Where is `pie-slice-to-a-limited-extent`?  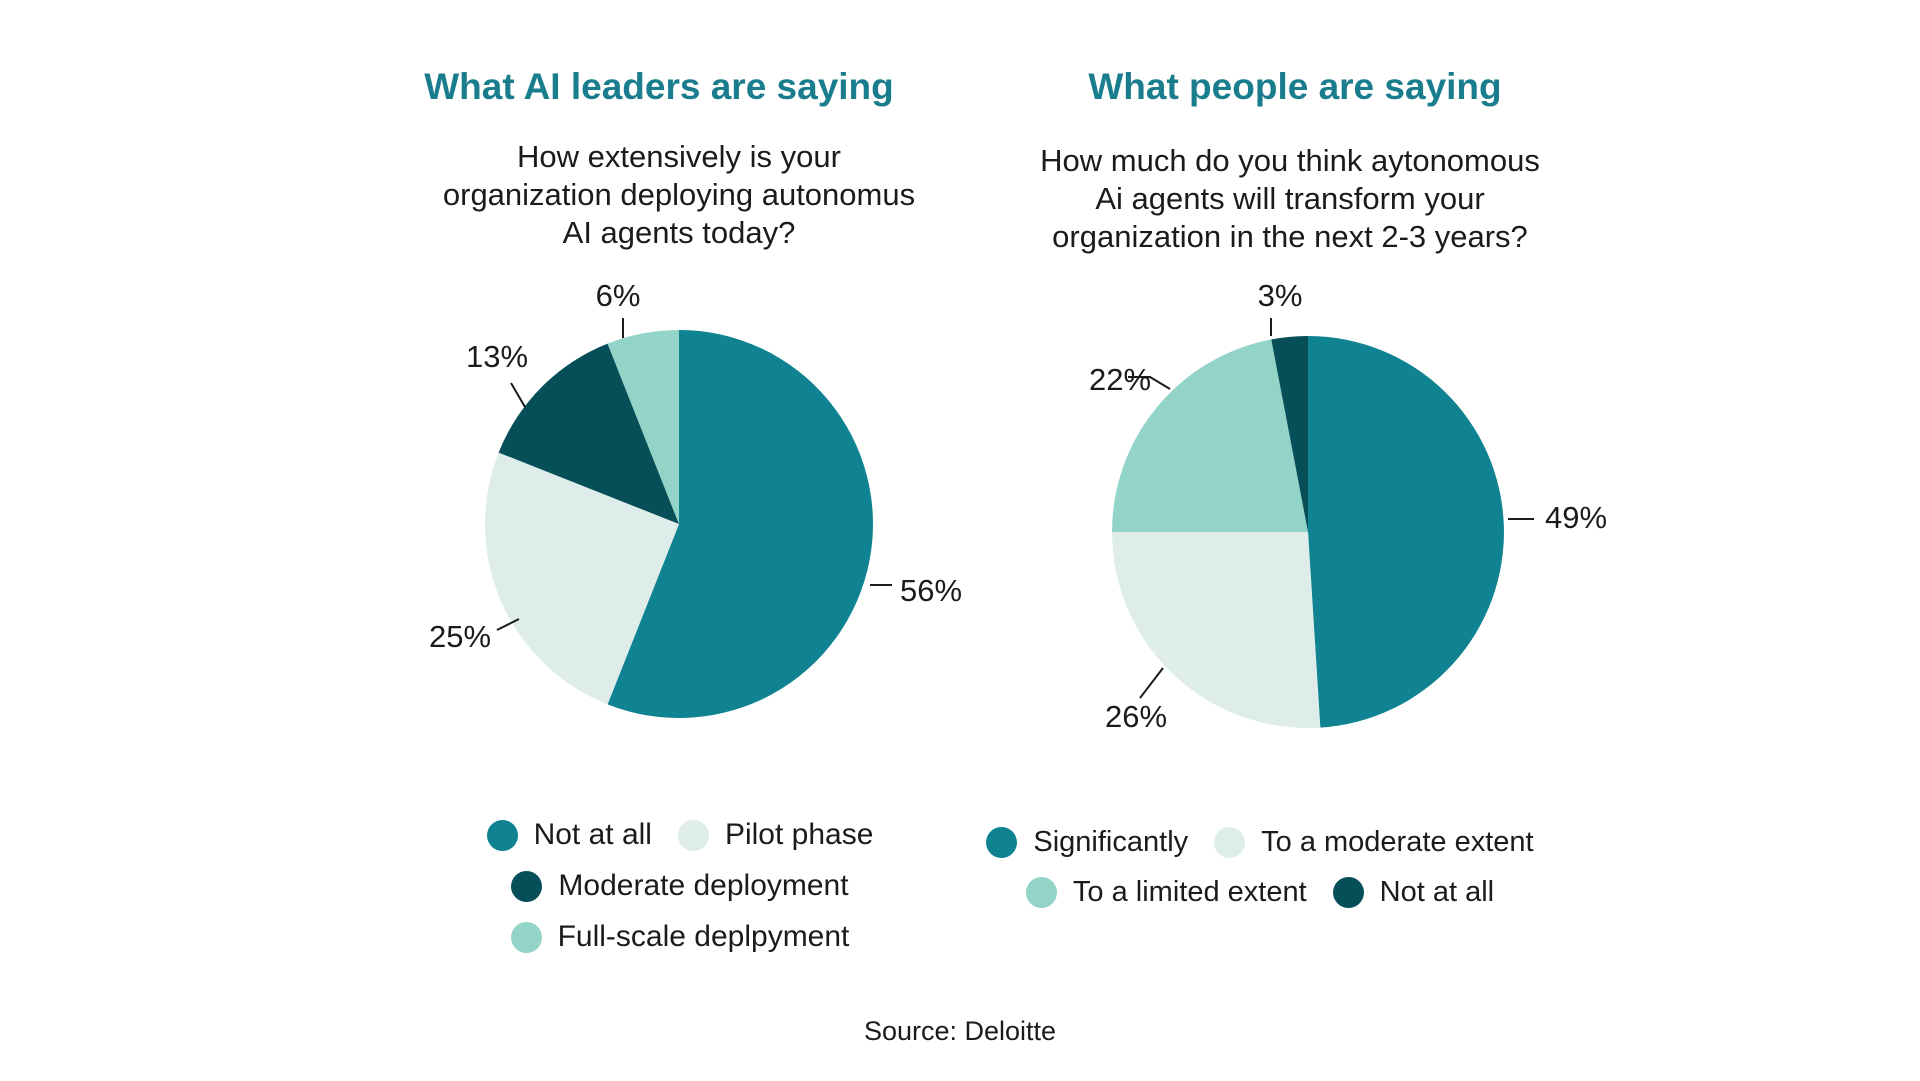
pie-slice-to-a-limited-extent is located at coordinates (1210, 435).